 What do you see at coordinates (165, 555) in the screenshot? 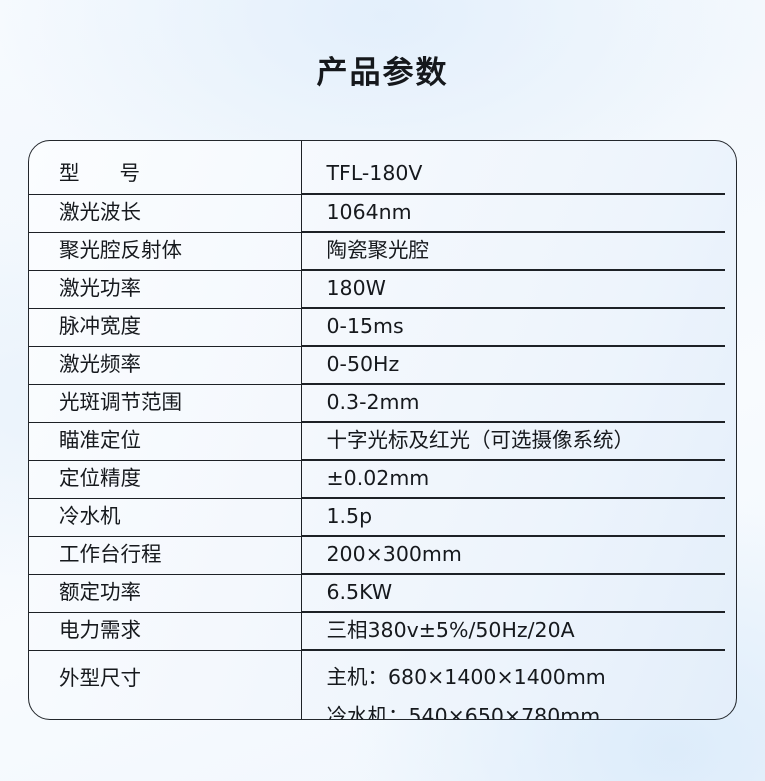
I see `spec-label-cell: 工作台行程` at bounding box center [165, 555].